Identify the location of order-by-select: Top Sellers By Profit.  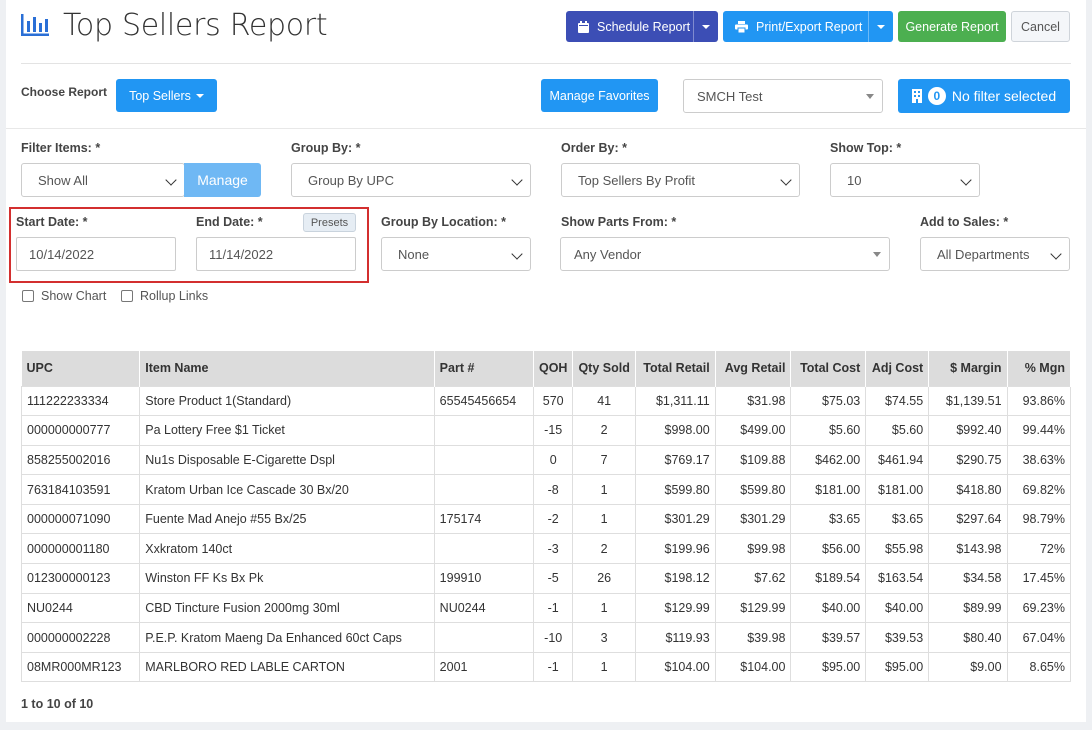
(680, 180).